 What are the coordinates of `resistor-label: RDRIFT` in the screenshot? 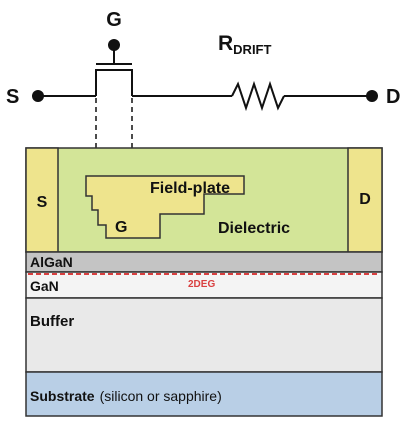 It's located at (245, 44).